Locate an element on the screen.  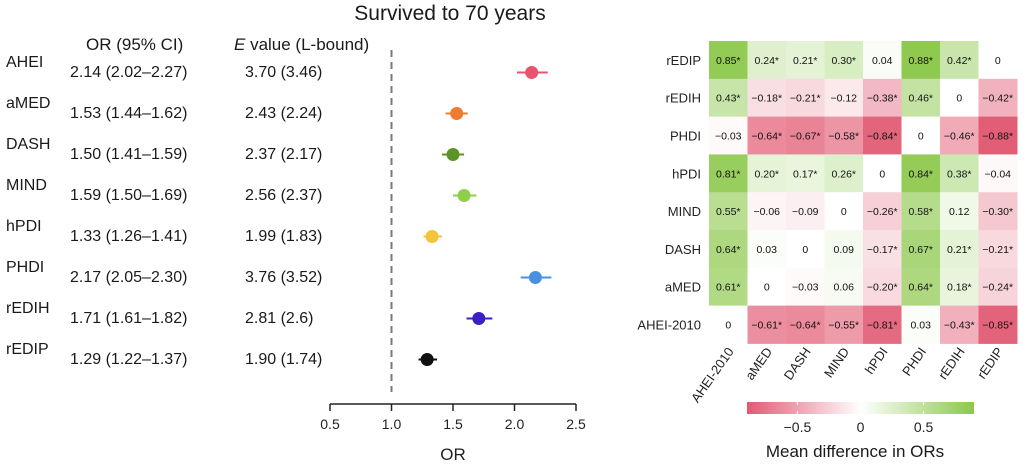
heatmap-cell-label: −0.26* is located at coordinates (882, 212).